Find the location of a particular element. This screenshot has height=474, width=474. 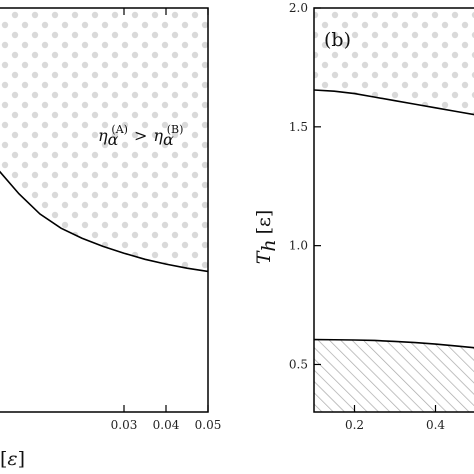

y-label-sub: h is located at coordinates (269, 245).